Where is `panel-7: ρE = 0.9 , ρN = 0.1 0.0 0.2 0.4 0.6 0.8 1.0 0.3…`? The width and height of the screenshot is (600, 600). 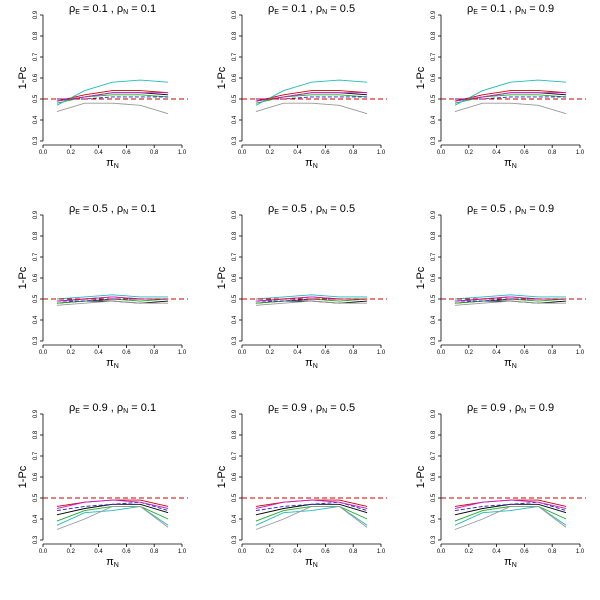
panel-7: ρE = 0.9 , ρN = 0.1 0.0 0.2 0.4 0.6 0.8 1.0 0.3… is located at coordinates (102, 485).